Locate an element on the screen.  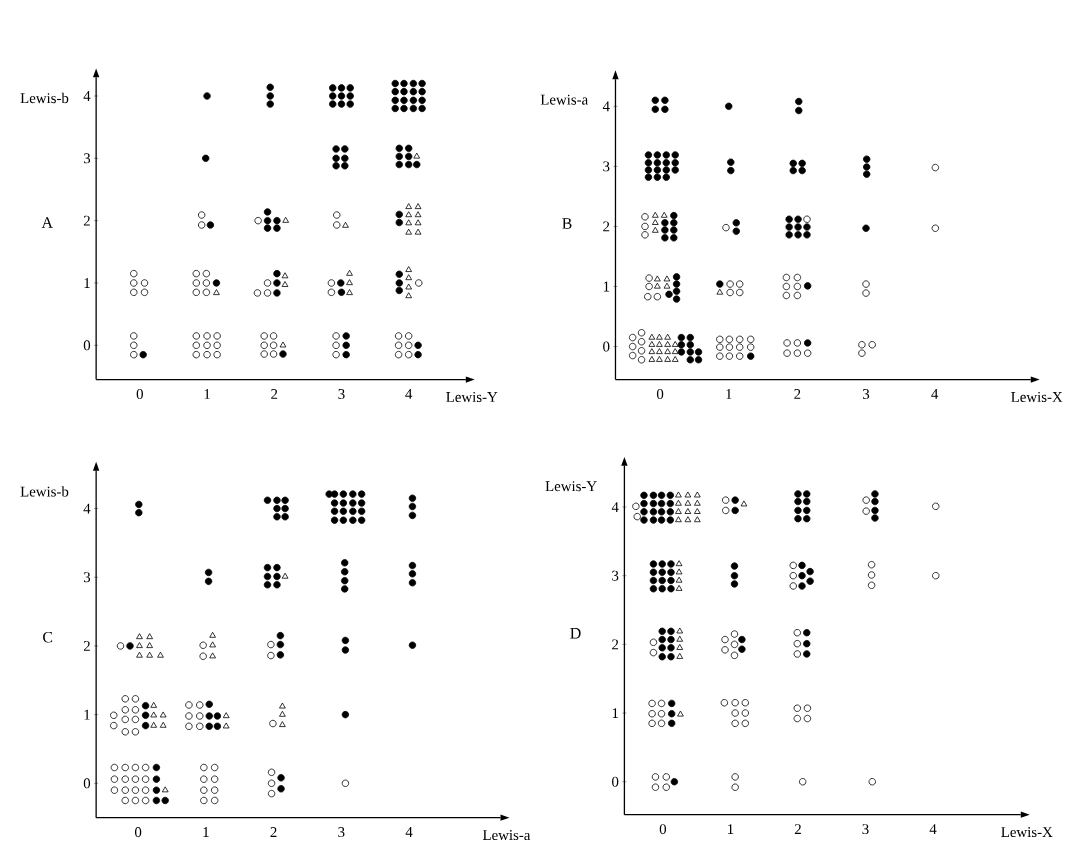
x-tick-label: 2 is located at coordinates (274, 393).